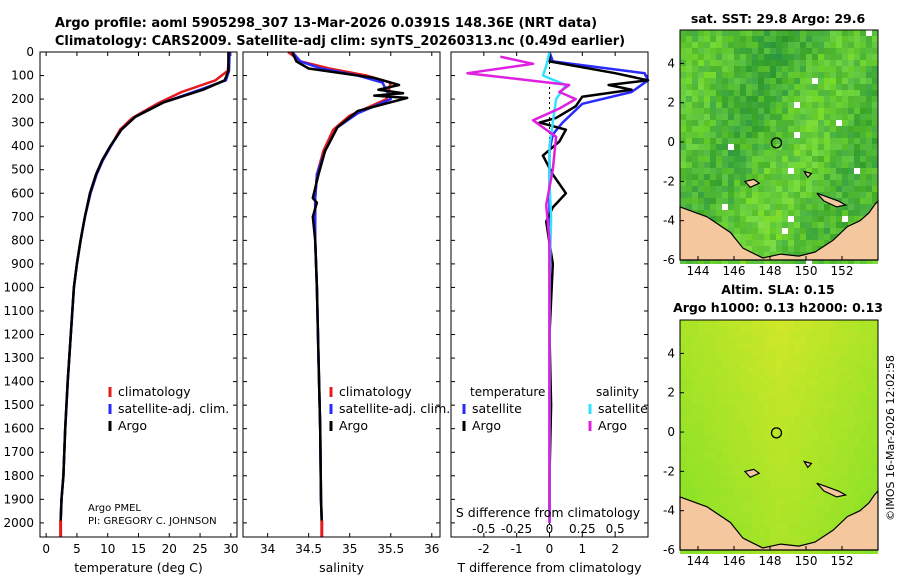 Image resolution: width=900 pixels, height=580 pixels. What do you see at coordinates (18, 523) in the screenshot?
I see `y-tick-label: 2000` at bounding box center [18, 523].